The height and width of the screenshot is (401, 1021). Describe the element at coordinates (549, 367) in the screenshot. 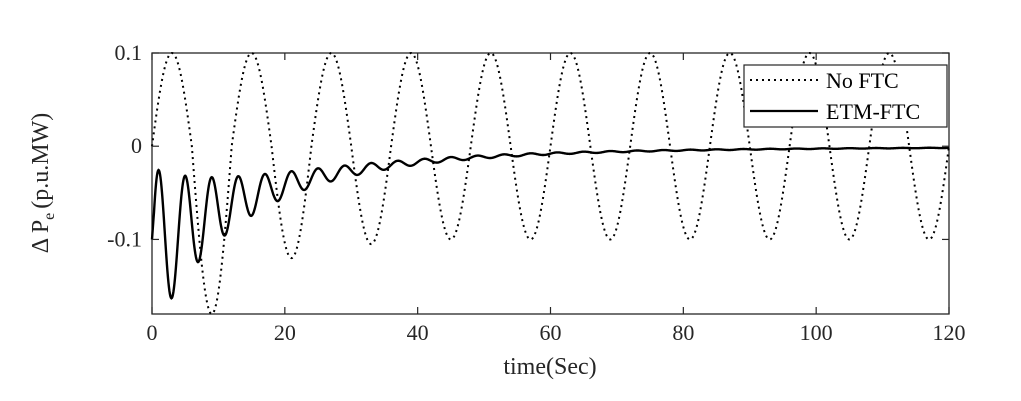

I see `x-axis-label: time(Sec)` at that location.